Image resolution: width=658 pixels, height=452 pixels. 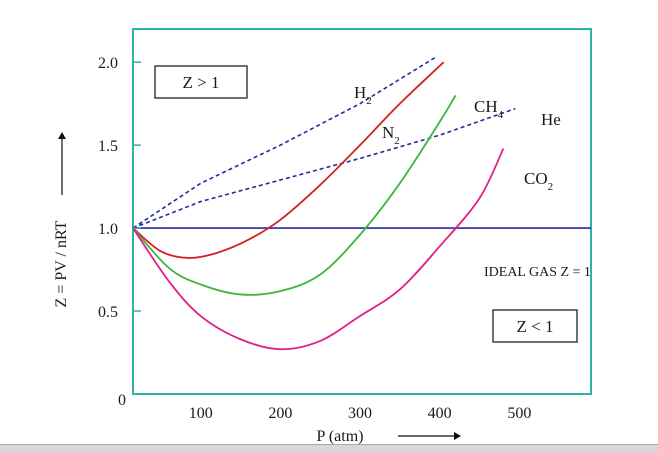 I want to click on z-greater-box, so click(x=201, y=82).